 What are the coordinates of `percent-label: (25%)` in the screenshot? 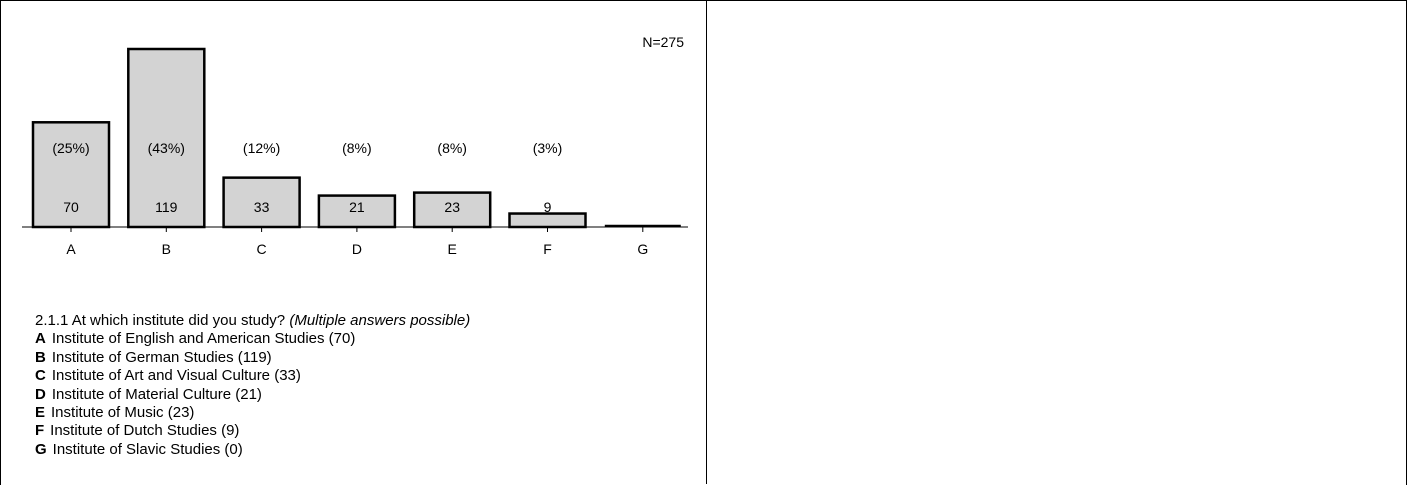 It's located at (70, 148).